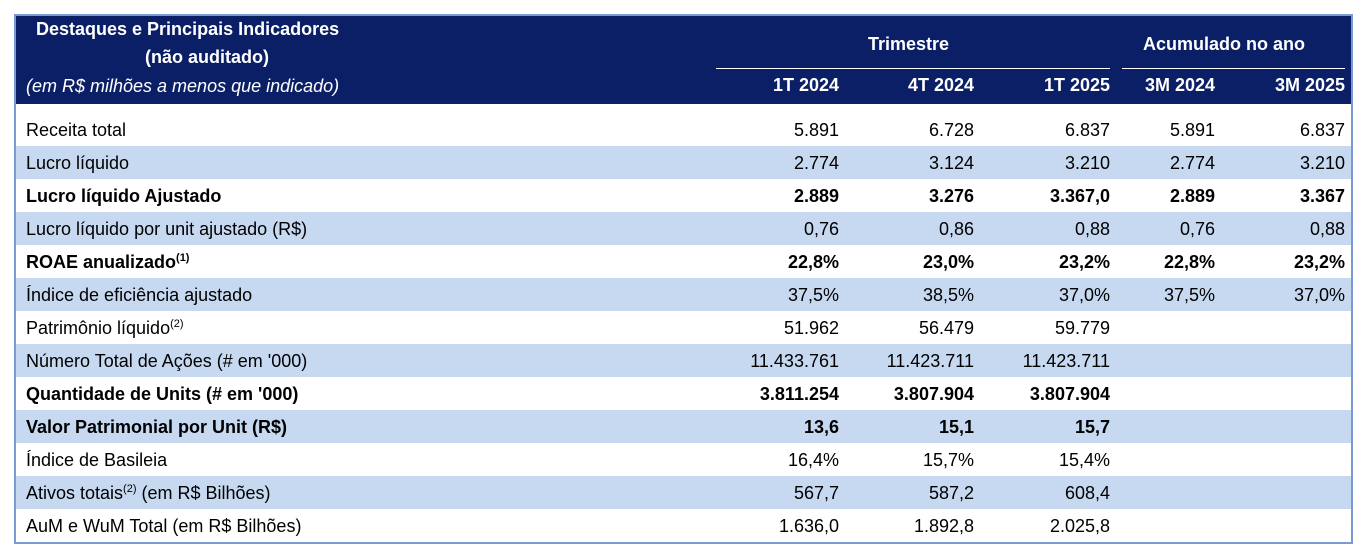  Describe the element at coordinates (683, 459) in the screenshot. I see `table-row: Índice de Basileia 16,4% 15,7% 15,4%` at that location.